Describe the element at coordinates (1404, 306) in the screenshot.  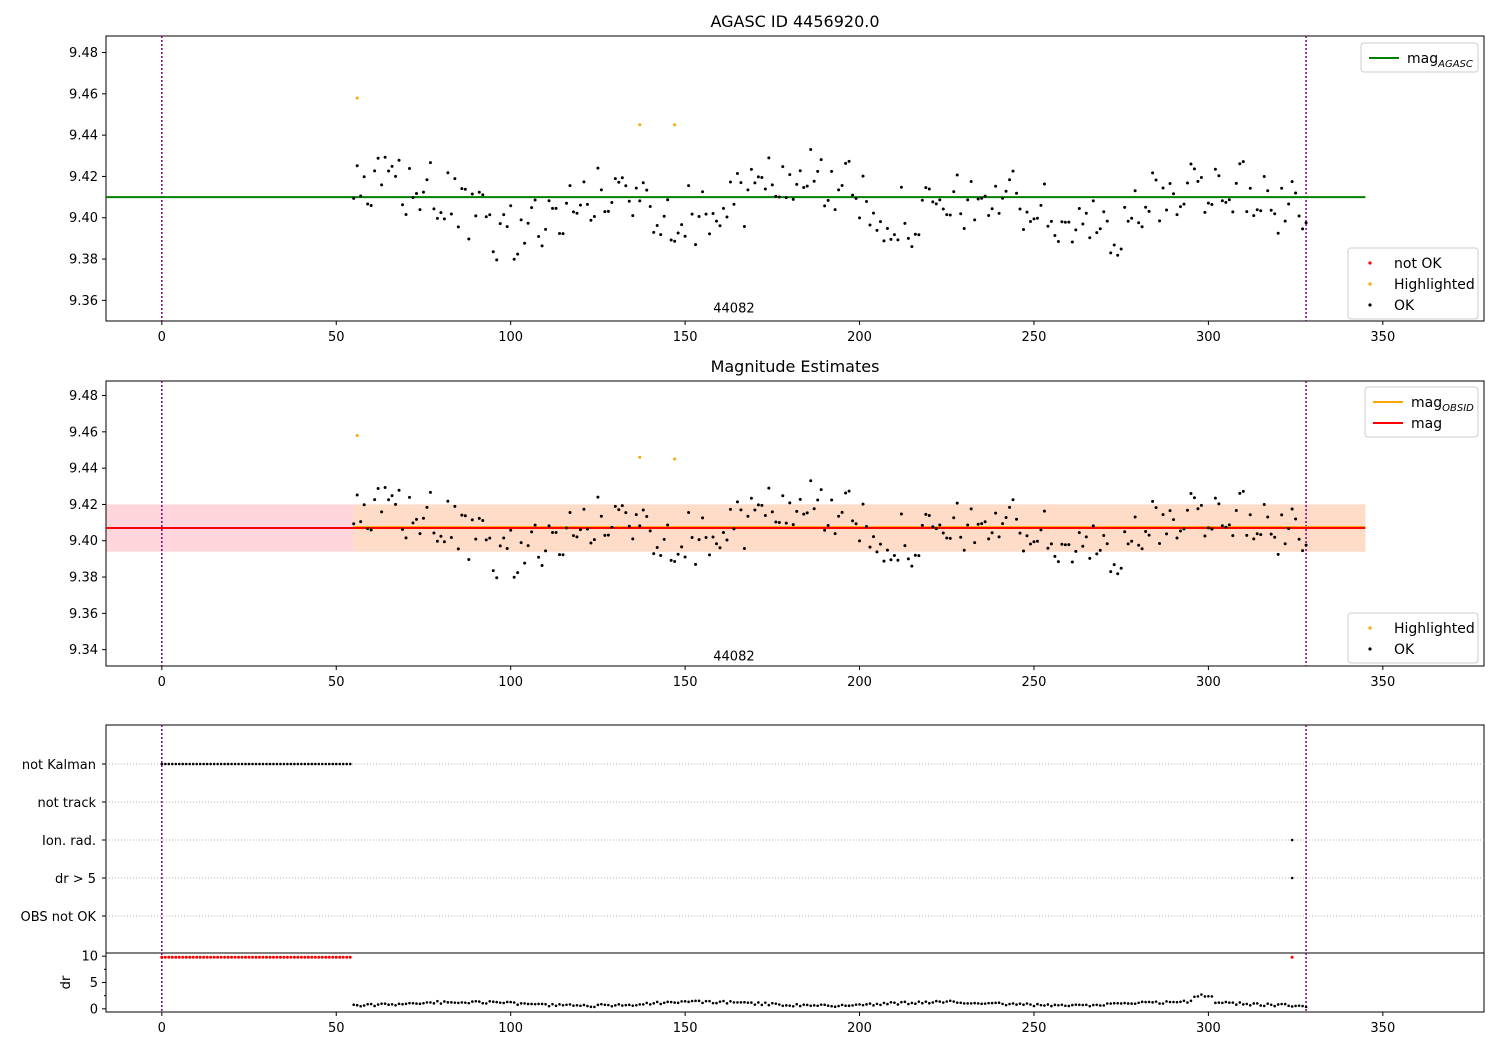
I see `top-status-legend-label-main: OK` at that location.